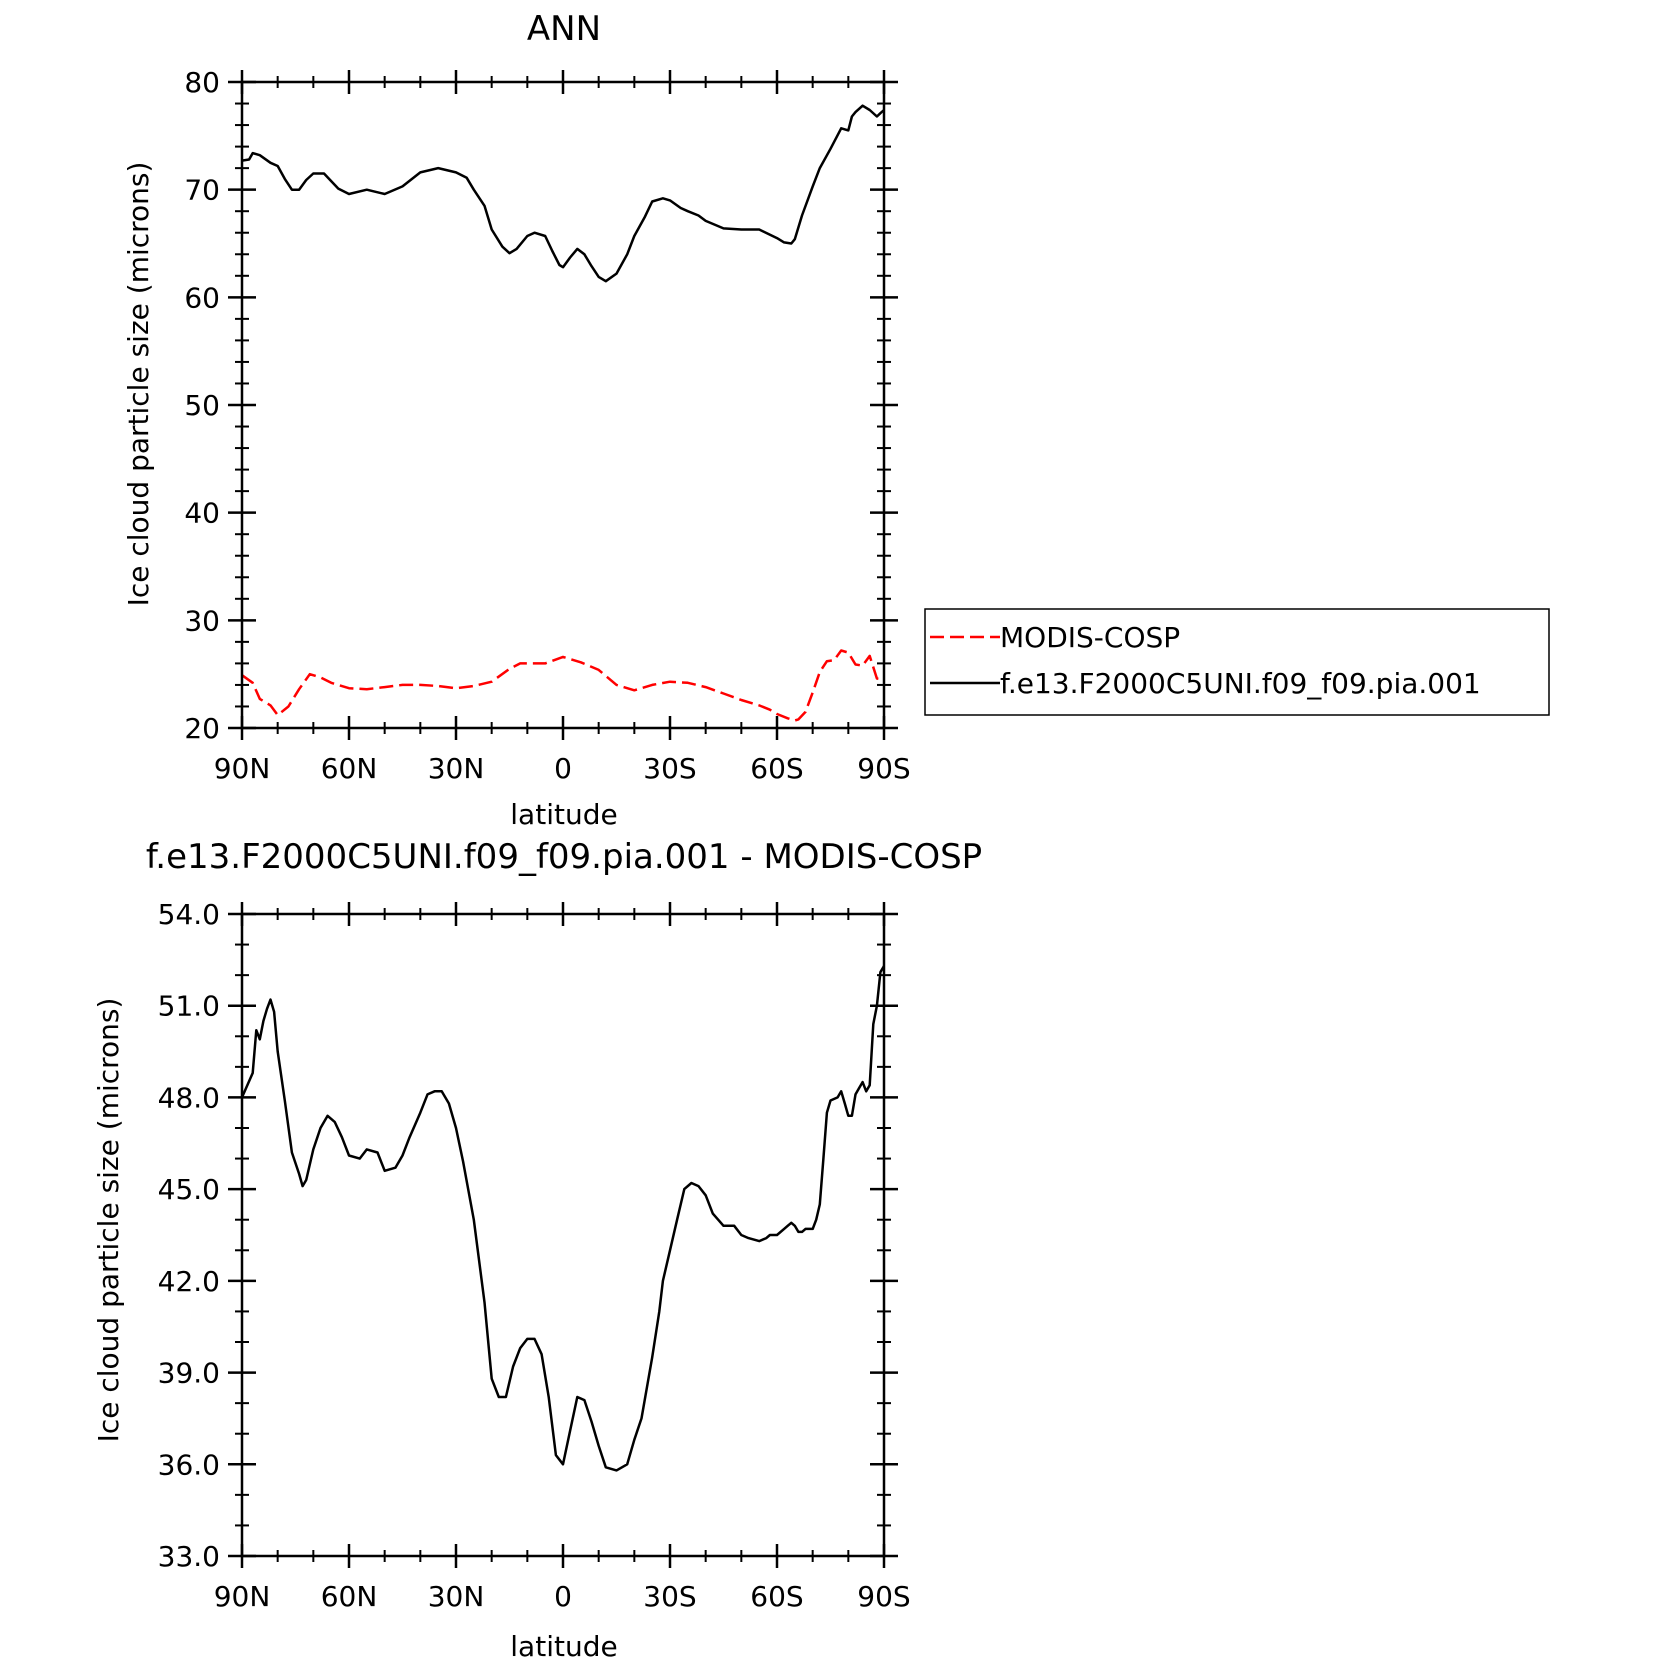 This screenshot has height=1674, width=1660. I want to click on y-tick-label: 39.0, so click(189, 1373).